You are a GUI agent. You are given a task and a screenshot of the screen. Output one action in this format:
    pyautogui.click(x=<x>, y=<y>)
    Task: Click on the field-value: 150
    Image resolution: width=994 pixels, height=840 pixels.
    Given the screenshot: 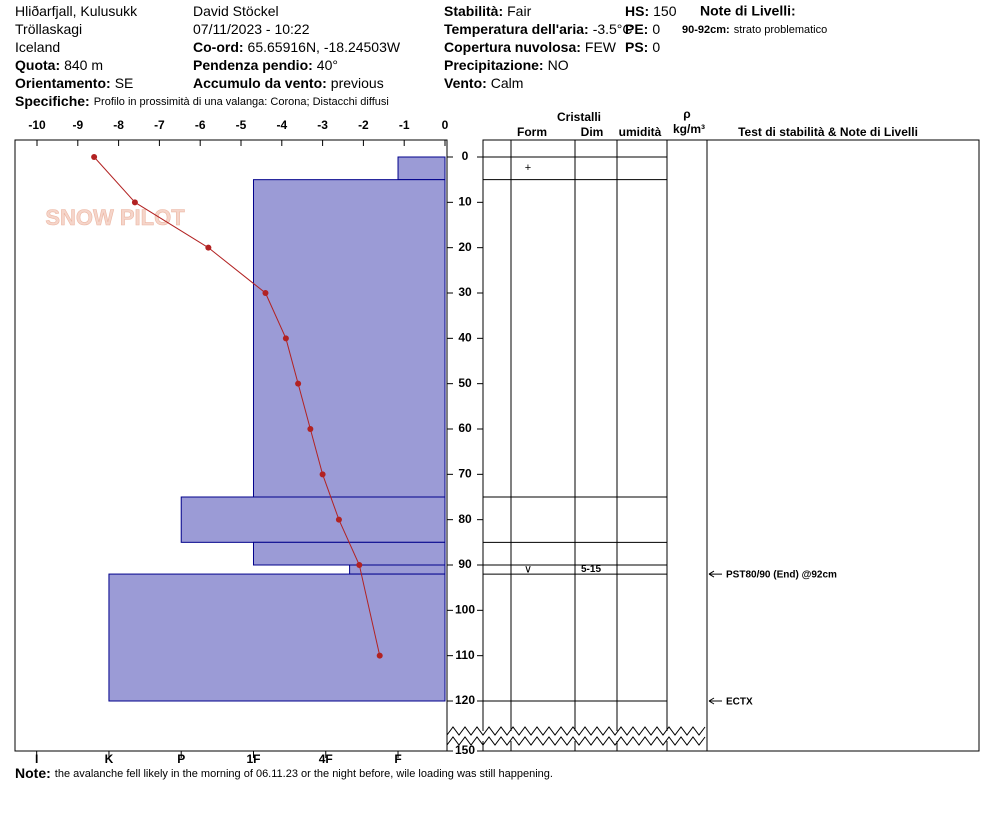 What is the action you would take?
    pyautogui.click(x=665, y=11)
    